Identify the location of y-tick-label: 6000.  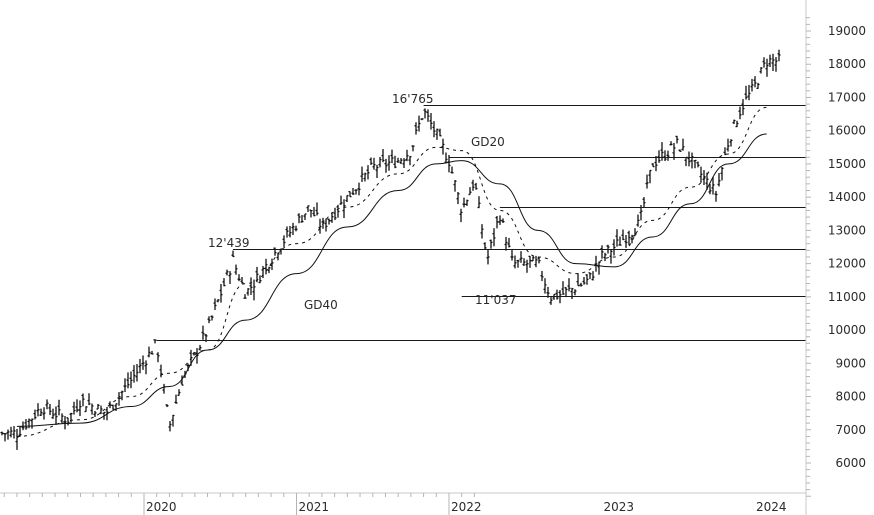
(850, 463).